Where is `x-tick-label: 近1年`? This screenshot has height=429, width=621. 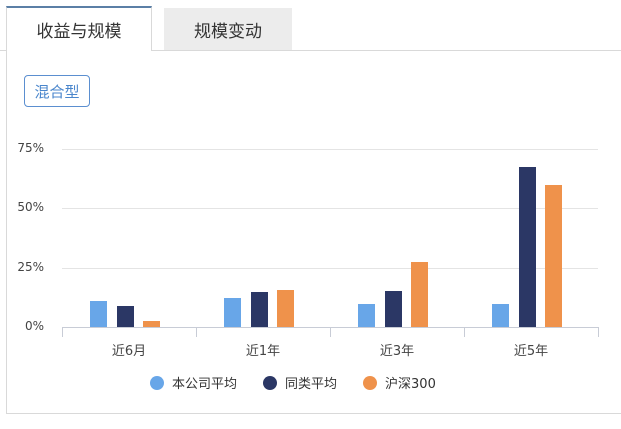 x-tick-label: 近1年 is located at coordinates (263, 351).